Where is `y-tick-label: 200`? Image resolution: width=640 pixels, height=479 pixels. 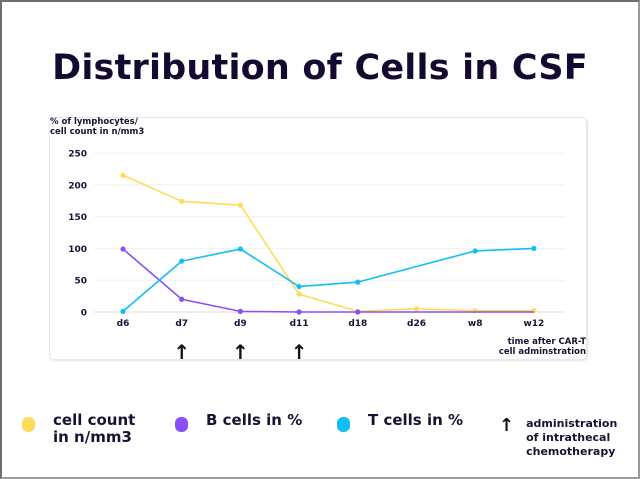
y-tick-label: 200 is located at coordinates (77, 186).